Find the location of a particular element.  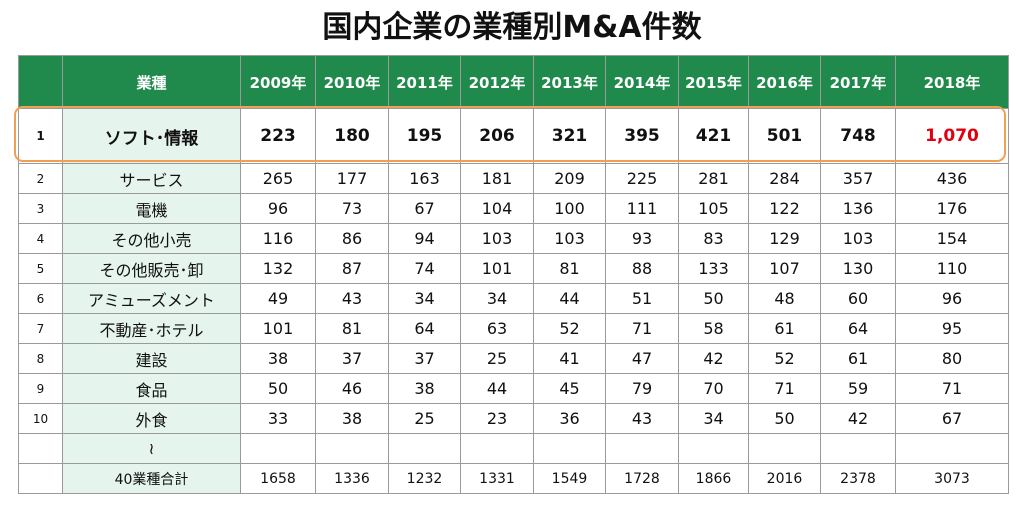

count-cell: 111 is located at coordinates (642, 208).